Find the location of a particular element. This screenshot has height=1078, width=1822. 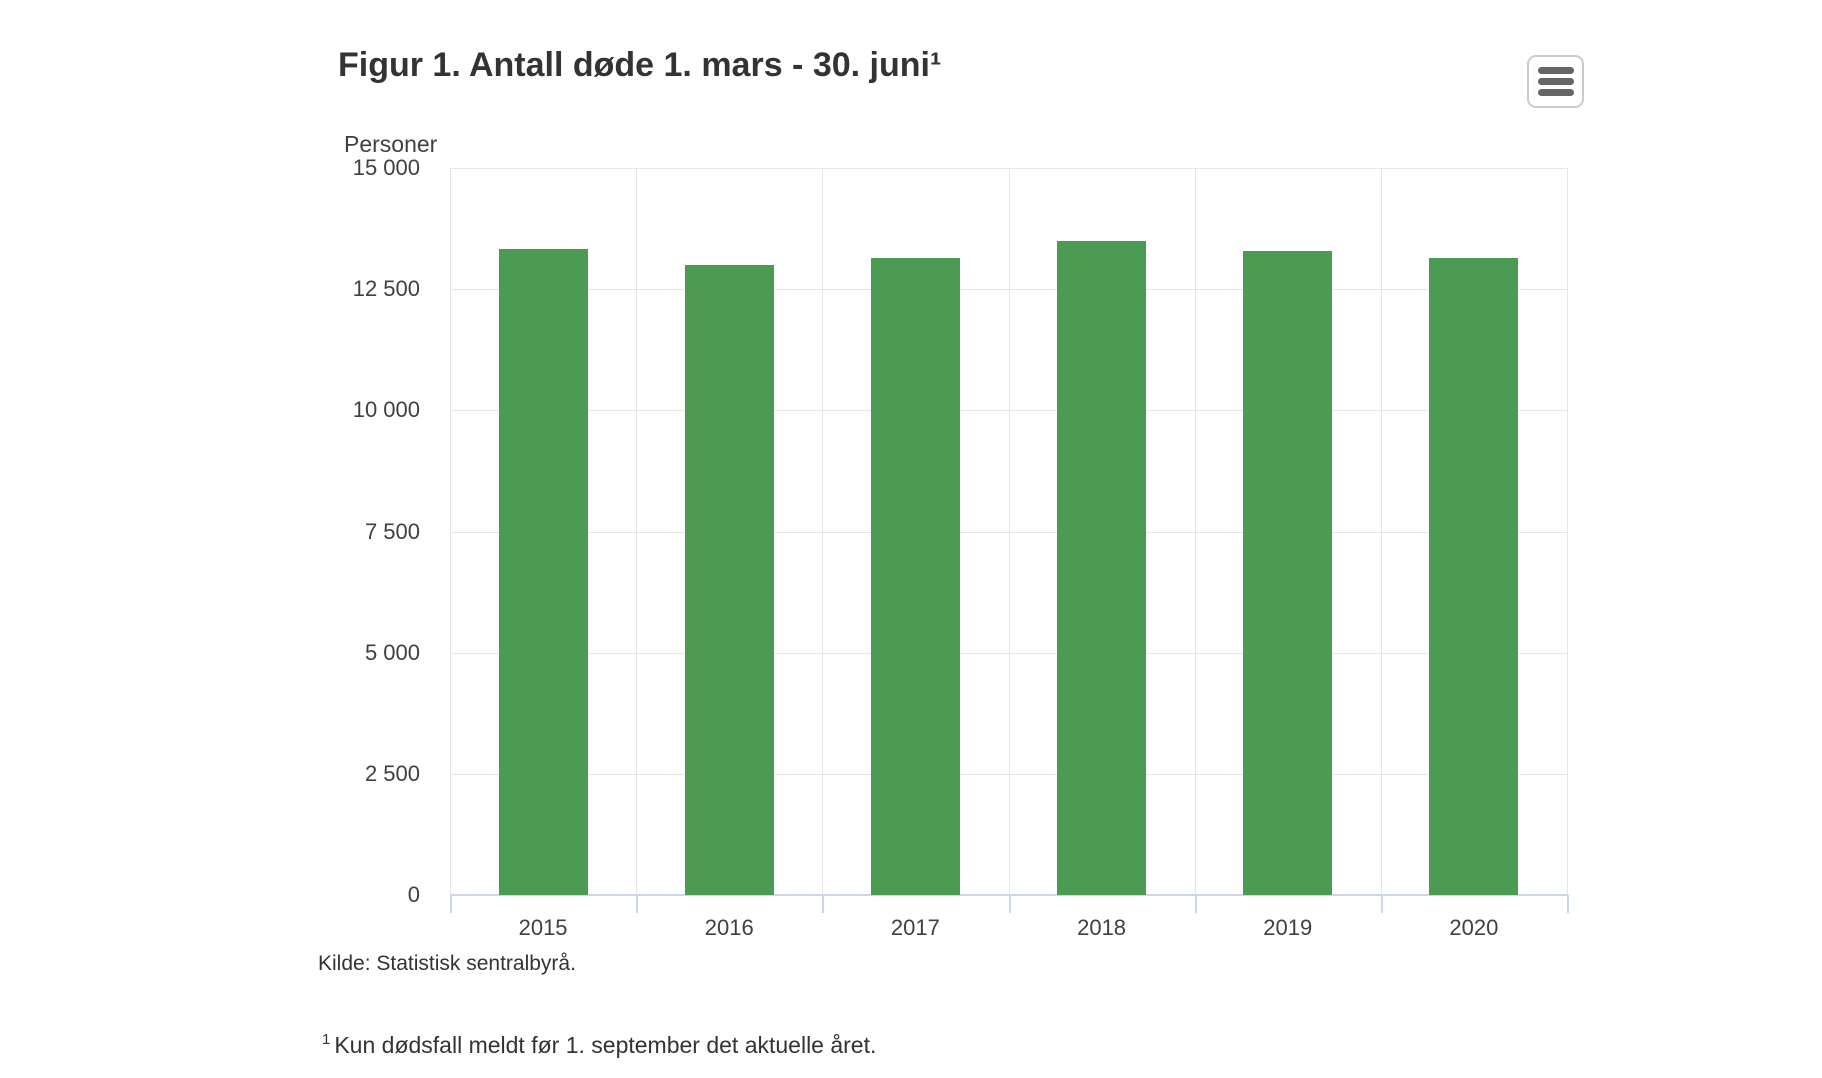

x-axis-label: 2019 is located at coordinates (1288, 927).